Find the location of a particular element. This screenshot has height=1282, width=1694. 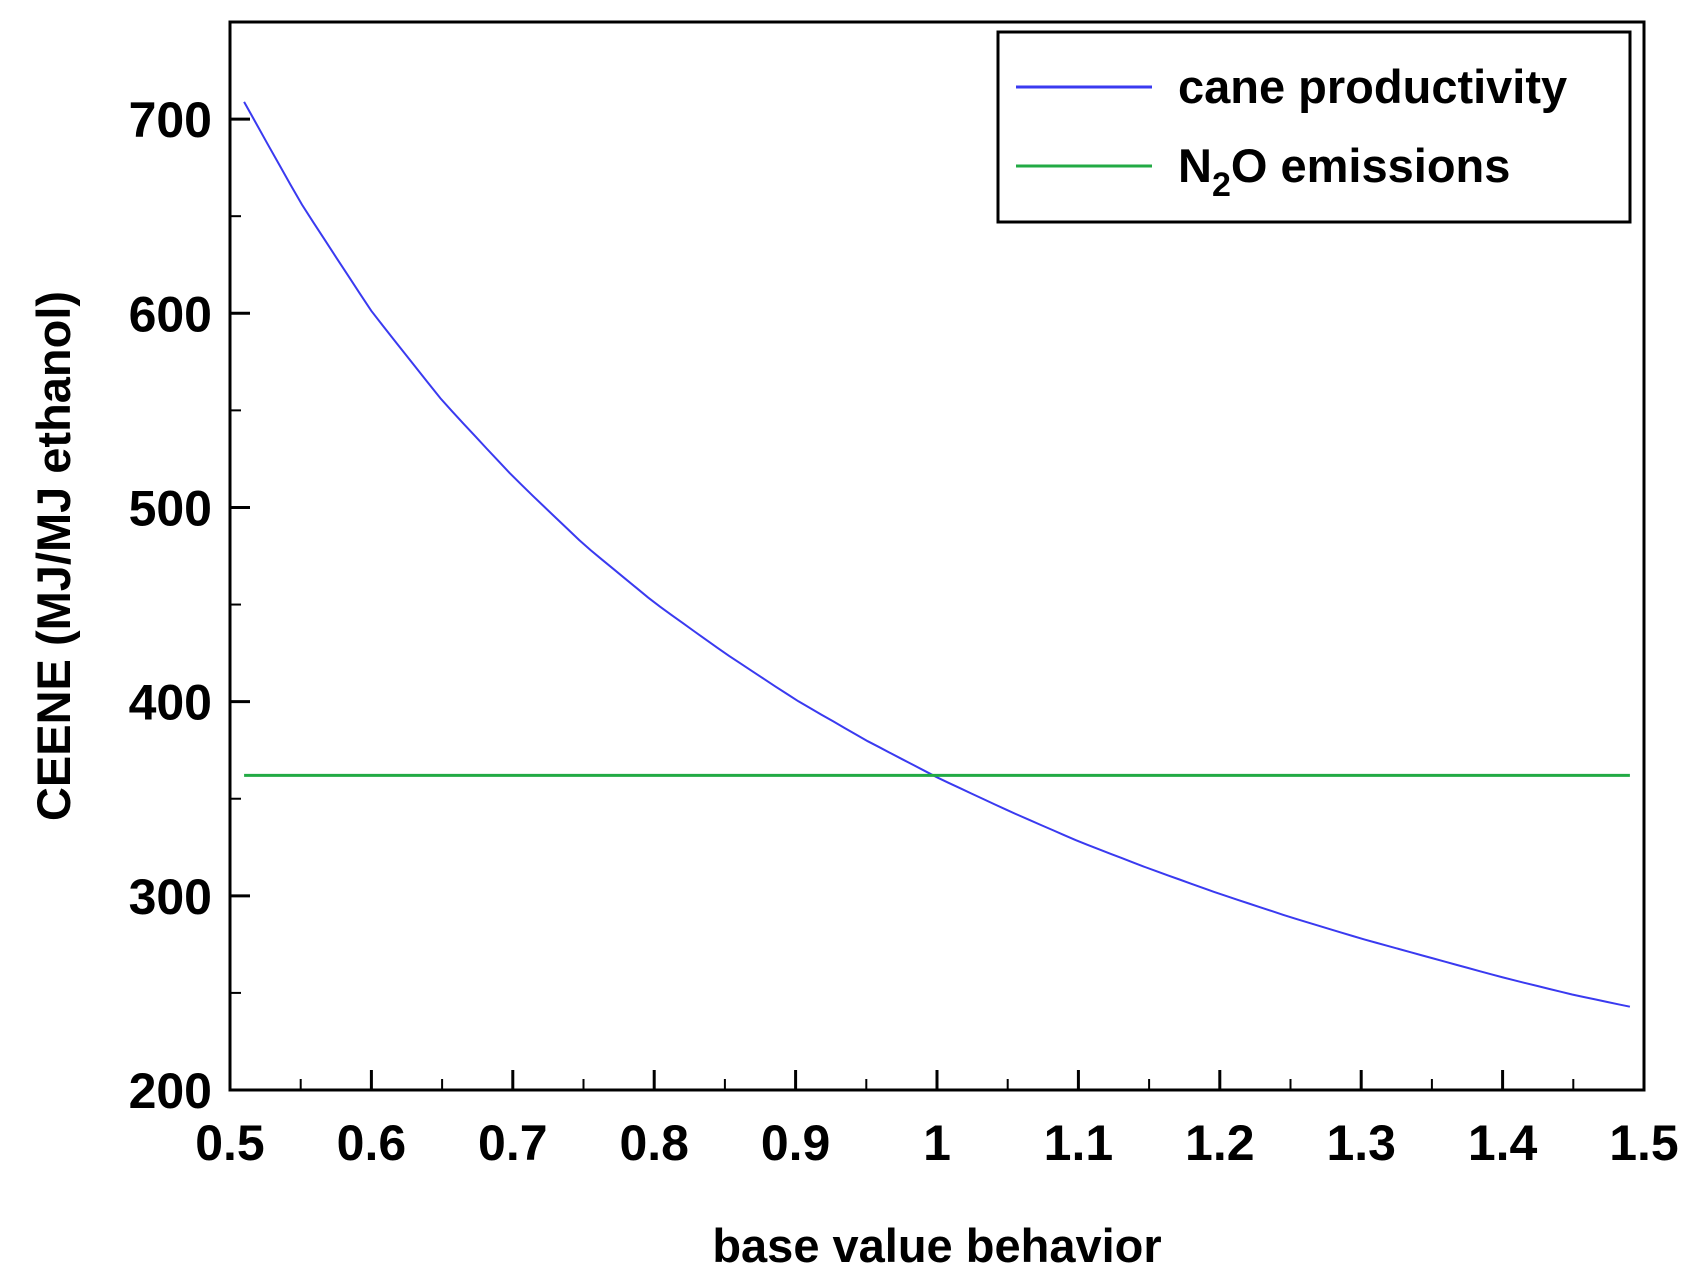

legend-label-n2o-emissions: N2O emissions is located at coordinates (1344, 171).